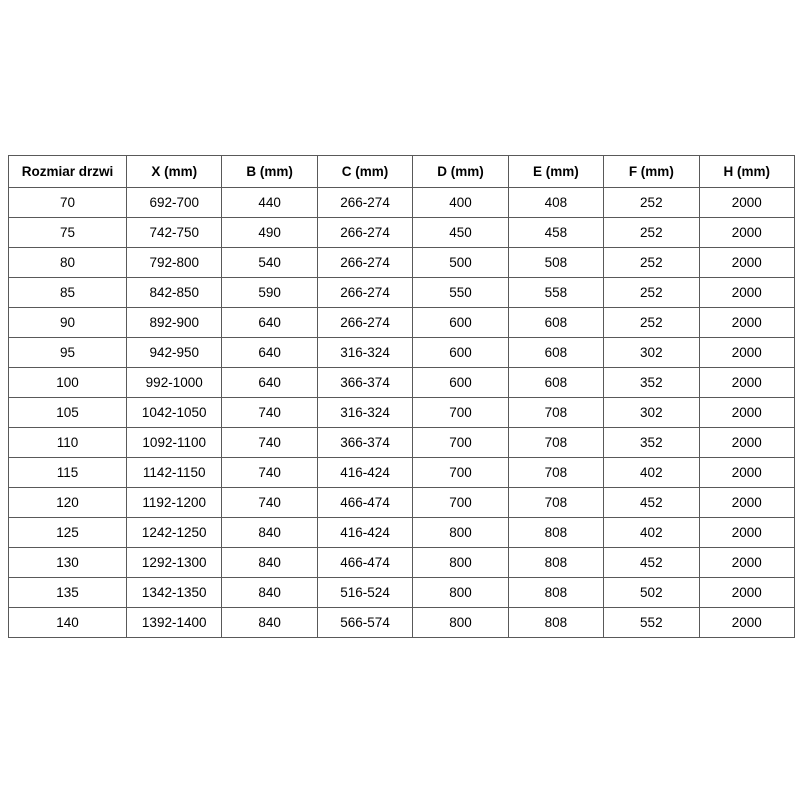 This screenshot has width=800, height=800. What do you see at coordinates (174, 382) in the screenshot?
I see `table-cell: 992-1000` at bounding box center [174, 382].